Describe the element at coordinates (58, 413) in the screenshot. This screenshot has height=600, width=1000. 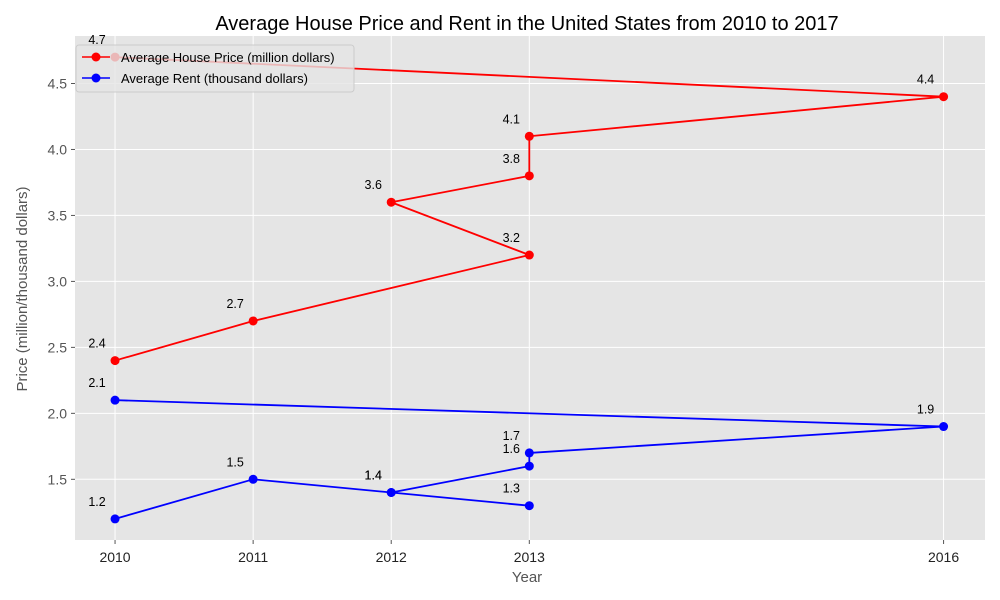
I see `y-tick-label: 2.0` at that location.